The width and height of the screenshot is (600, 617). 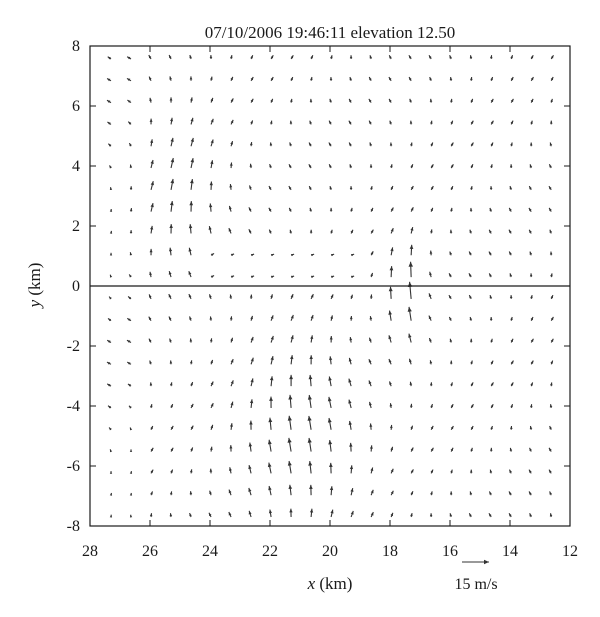 I want to click on x-tick-label: 22, so click(x=270, y=551).